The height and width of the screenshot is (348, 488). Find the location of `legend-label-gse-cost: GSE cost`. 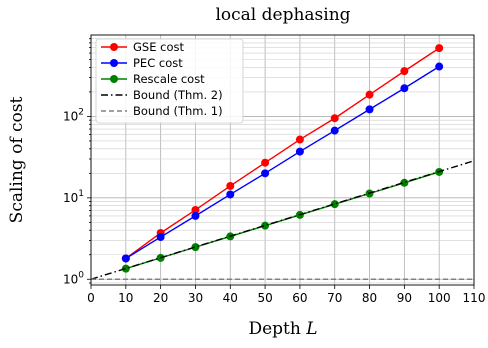

legend-label-gse-cost: GSE cost is located at coordinates (158, 47).